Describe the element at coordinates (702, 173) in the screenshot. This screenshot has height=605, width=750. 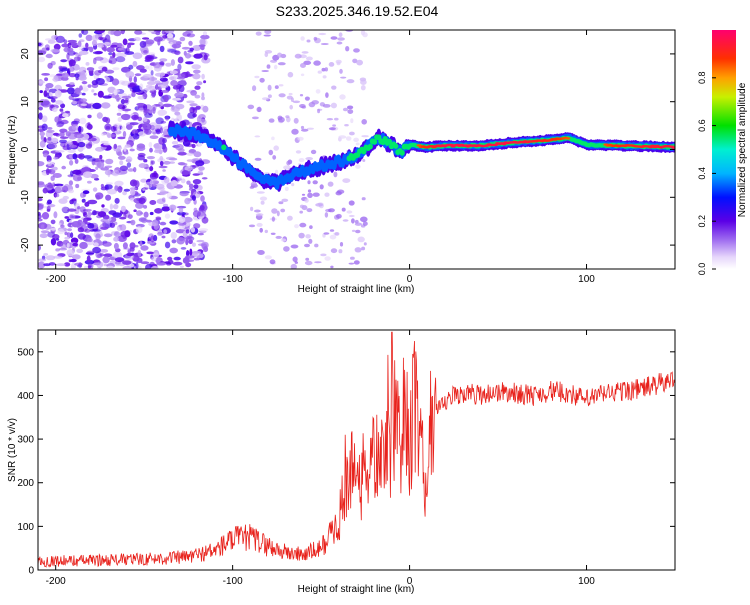
I see `colorbar-tick-label: 0.4` at that location.